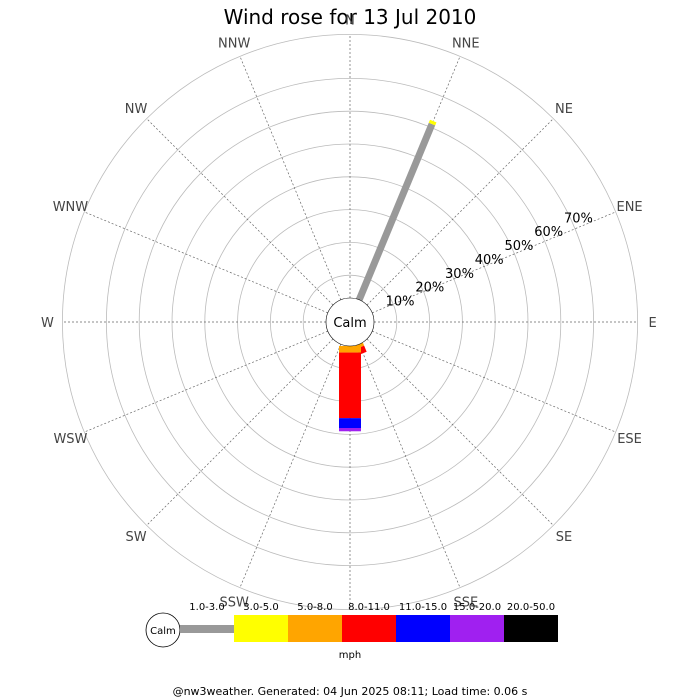  Describe the element at coordinates (350, 349) in the screenshot. I see `bar-s-5.0-8.0` at that location.